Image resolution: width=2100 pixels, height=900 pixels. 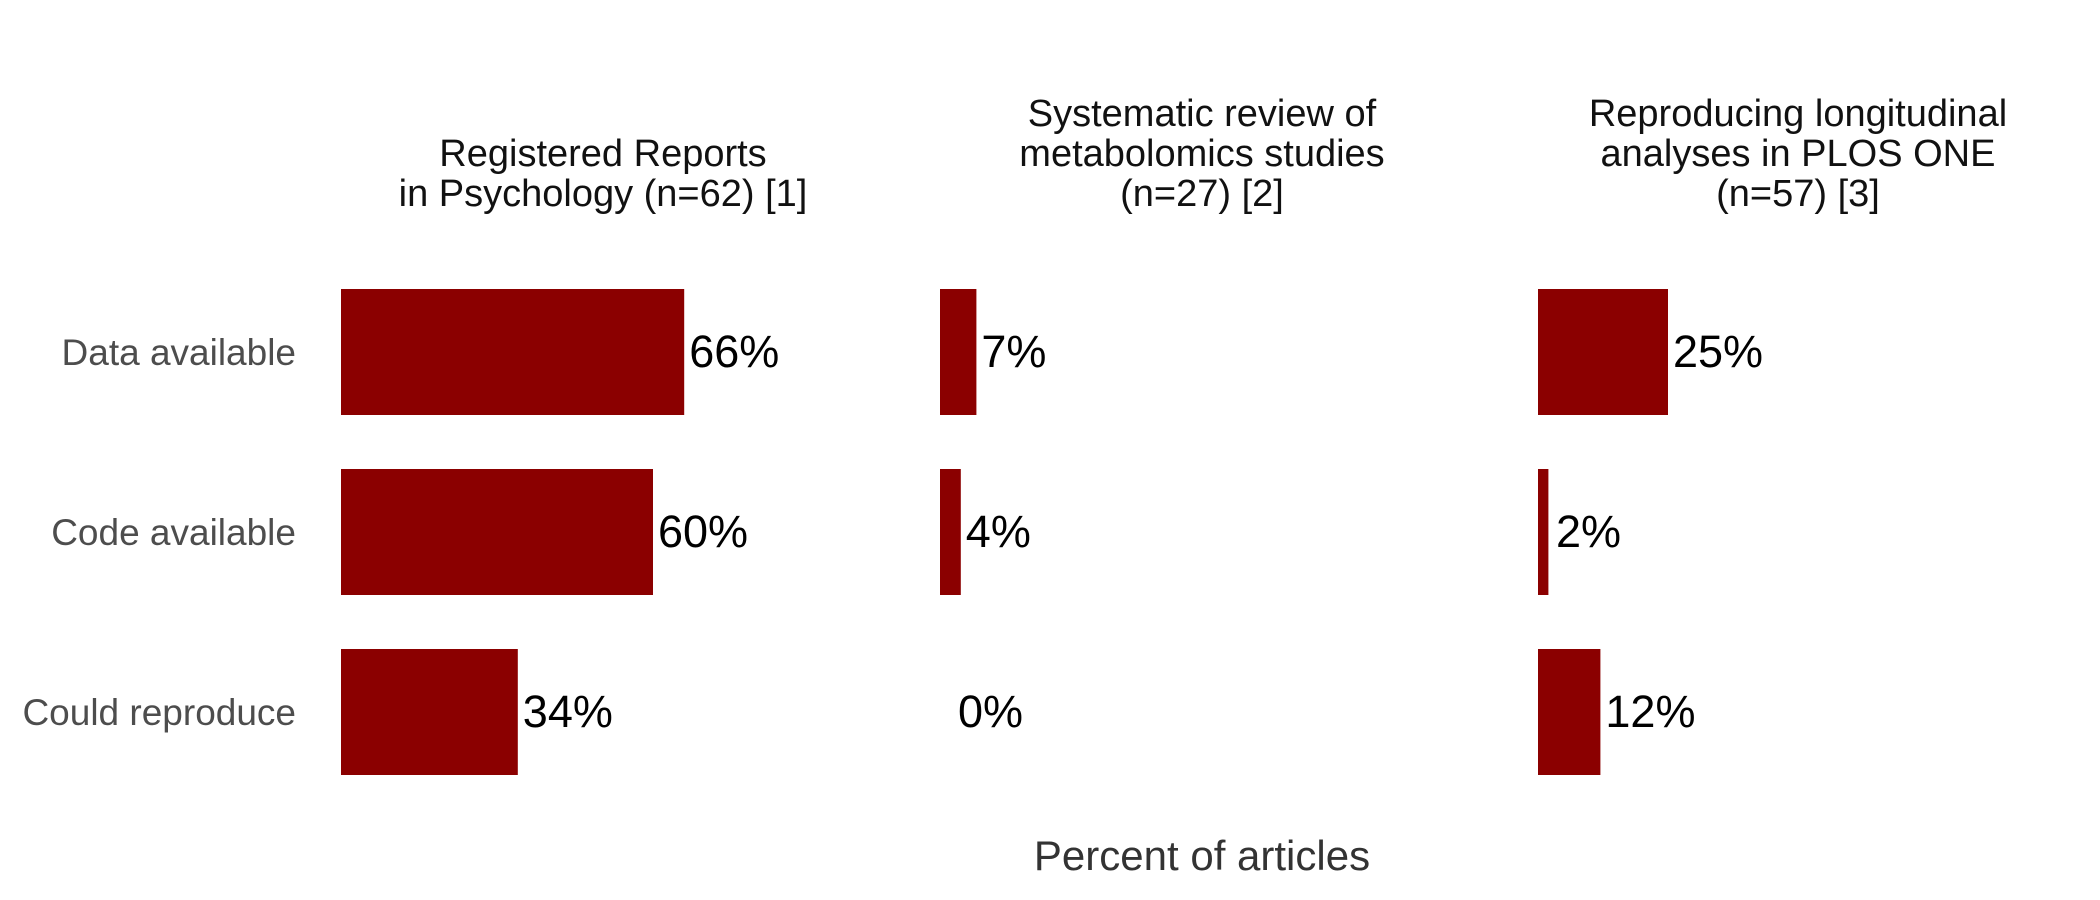 I want to click on panel-2-title-line-2: (n=57) [3], so click(x=1798, y=194).